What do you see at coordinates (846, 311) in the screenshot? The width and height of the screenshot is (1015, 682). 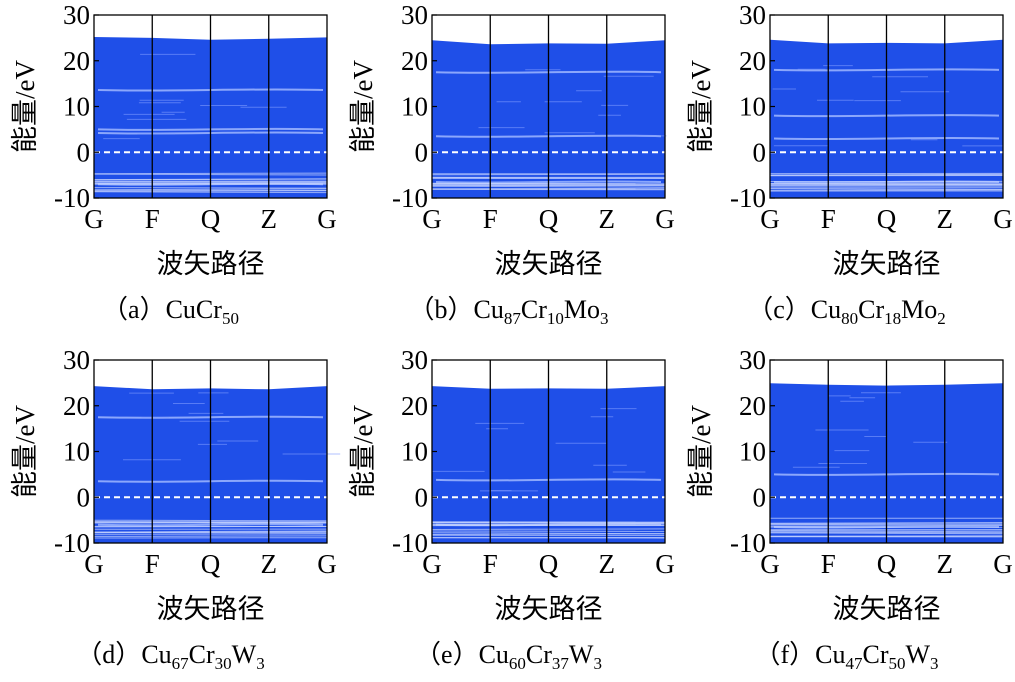 I see `panel-caption: （c）Cu80​Cr18​Mo2​` at bounding box center [846, 311].